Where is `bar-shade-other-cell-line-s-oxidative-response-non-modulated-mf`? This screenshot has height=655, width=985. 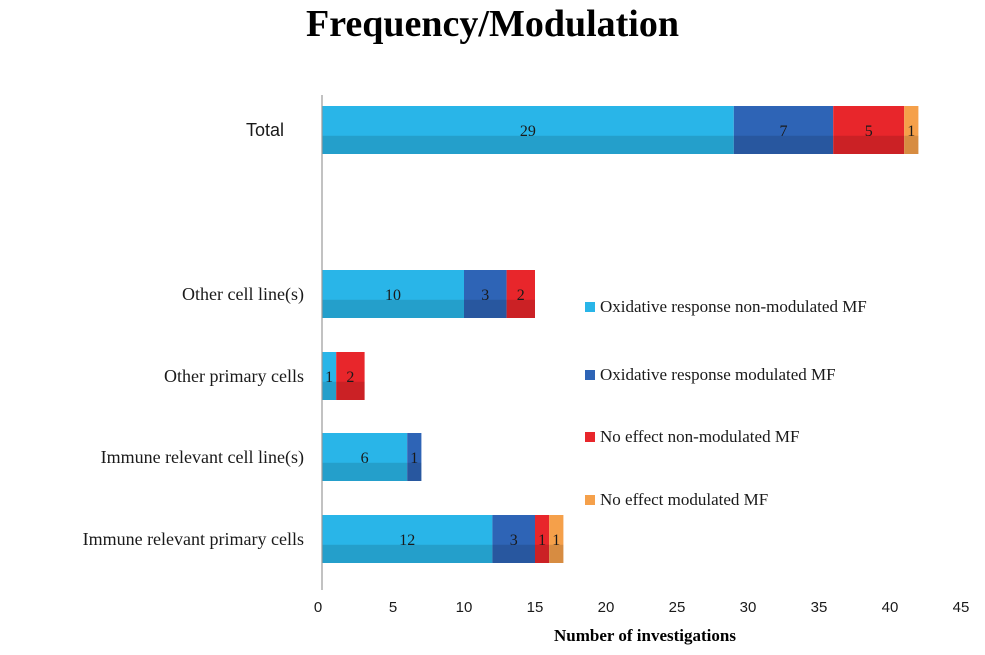 bar-shade-other-cell-line-s-oxidative-response-non-modulated-mf is located at coordinates (393, 308).